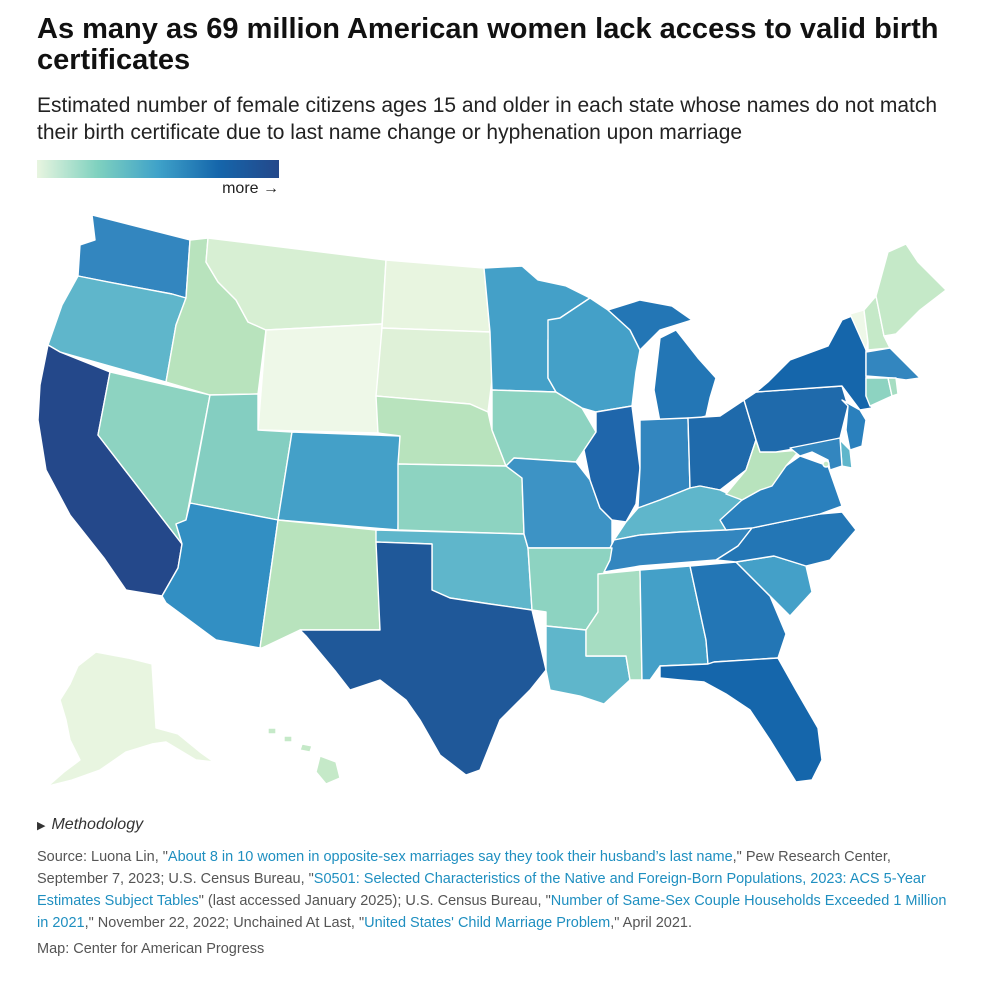  I want to click on state-NM, so click(320, 584).